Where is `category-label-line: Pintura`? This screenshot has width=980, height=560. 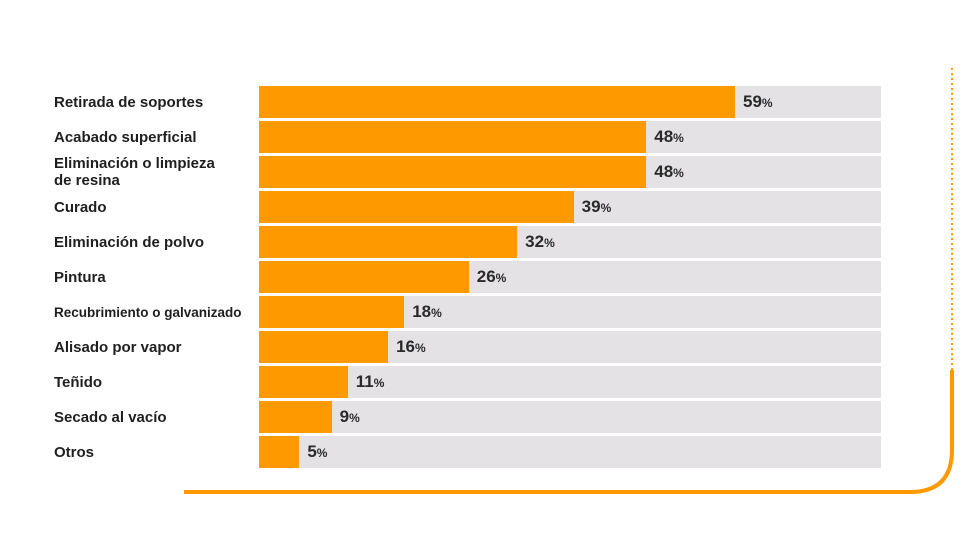 category-label-line: Pintura is located at coordinates (80, 277).